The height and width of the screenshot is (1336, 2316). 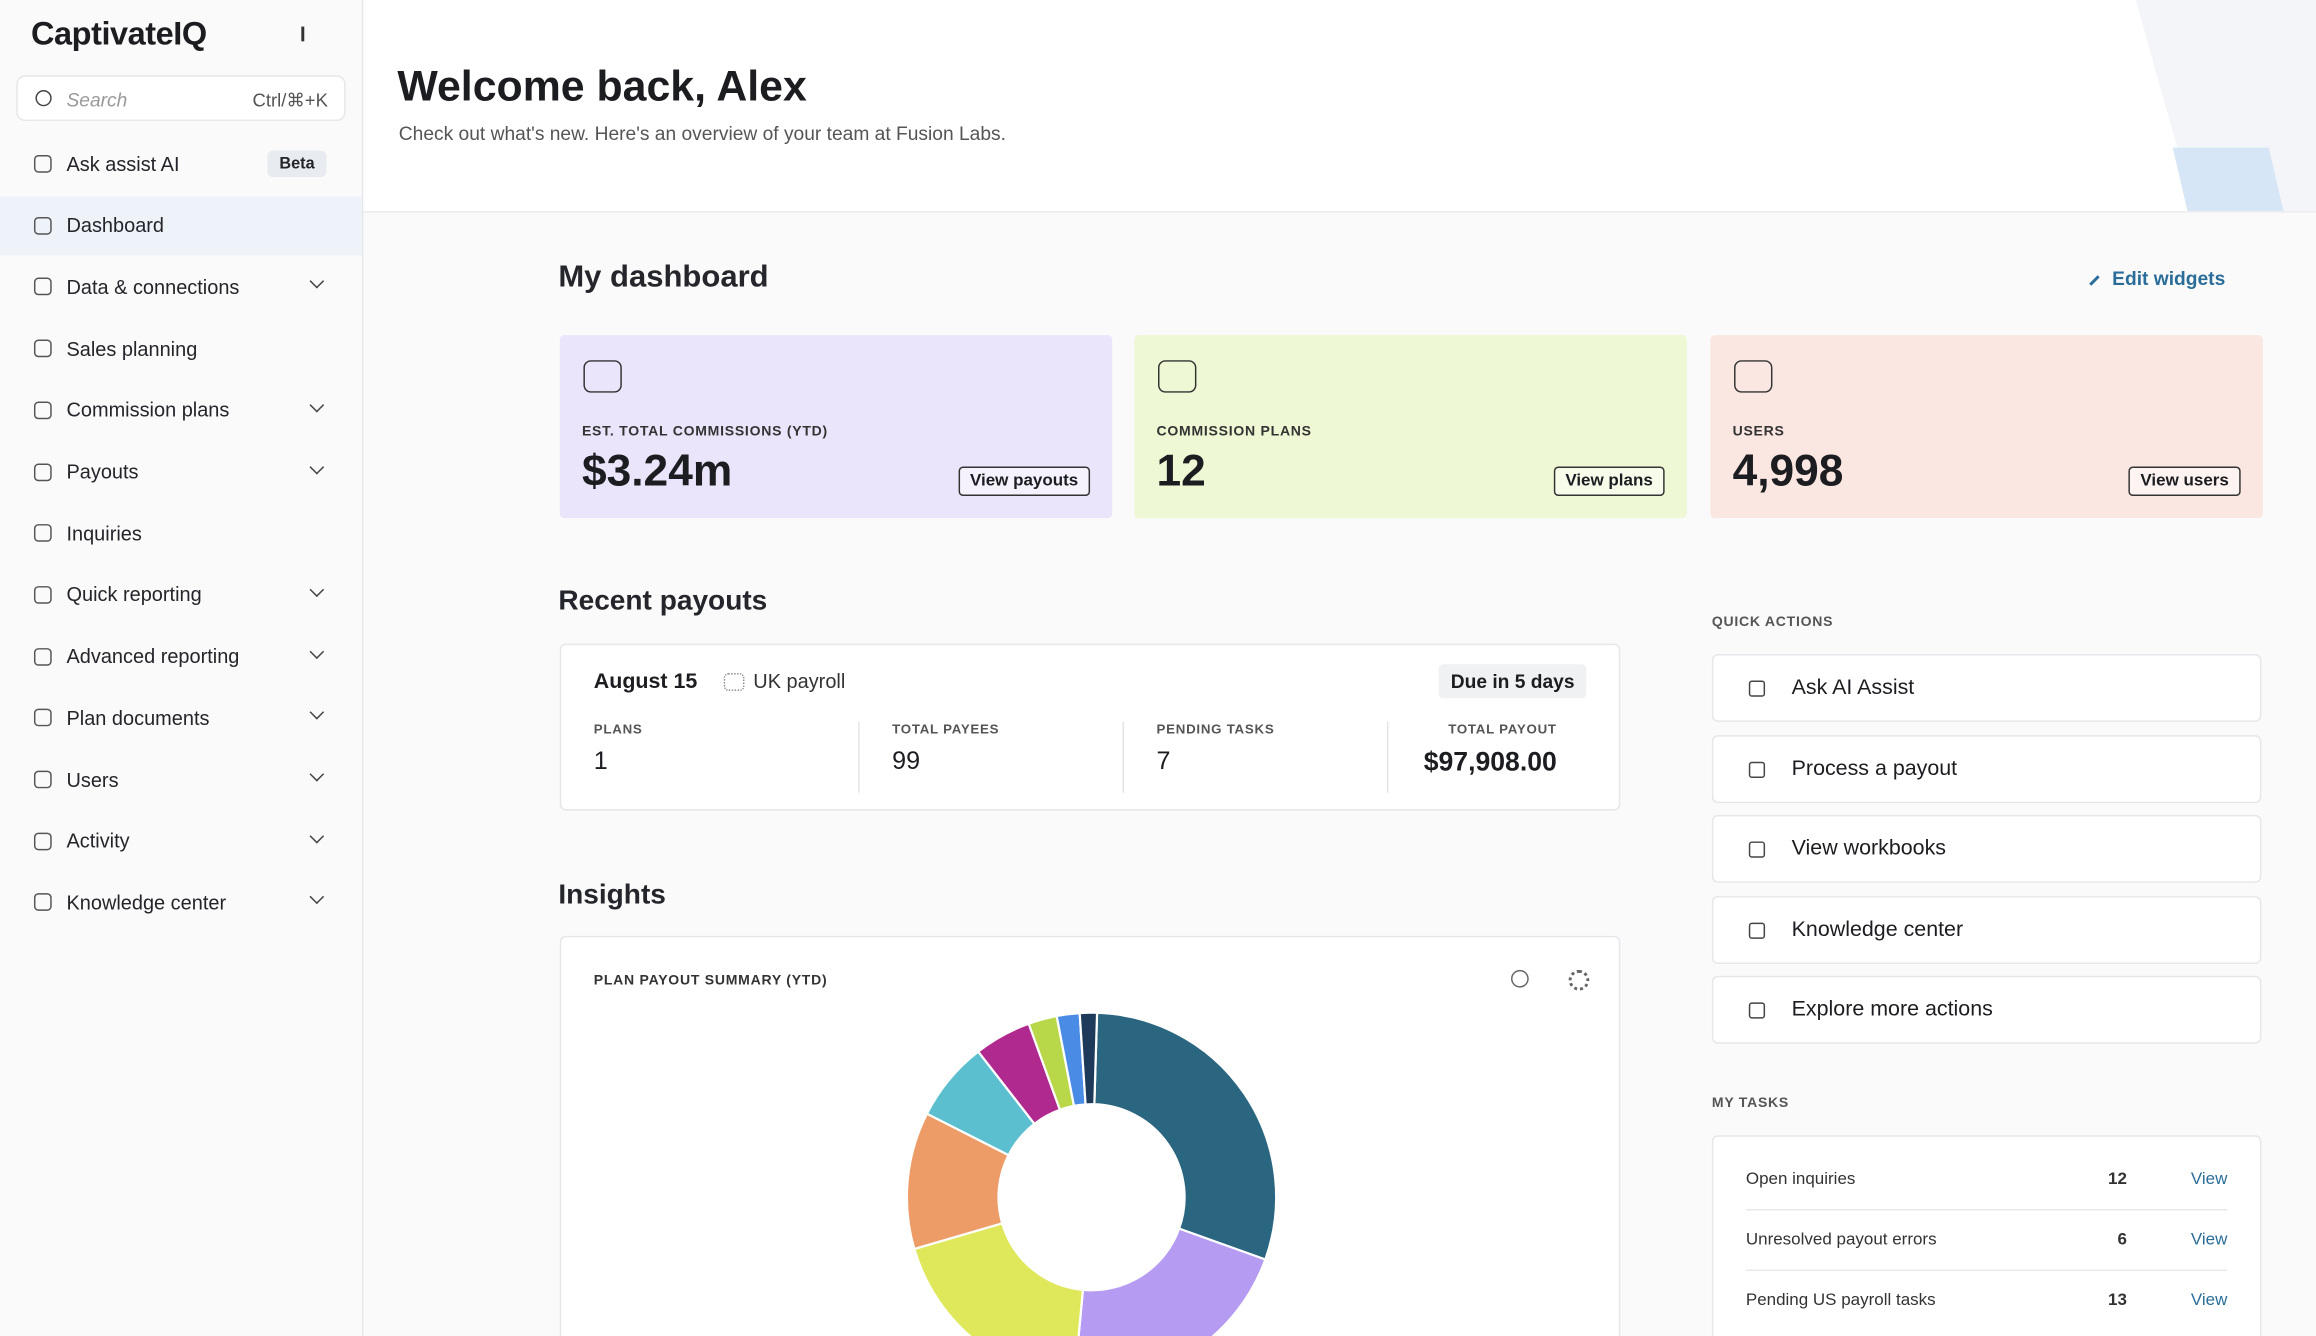 What do you see at coordinates (1609, 481) in the screenshot?
I see `card-button: View plans` at bounding box center [1609, 481].